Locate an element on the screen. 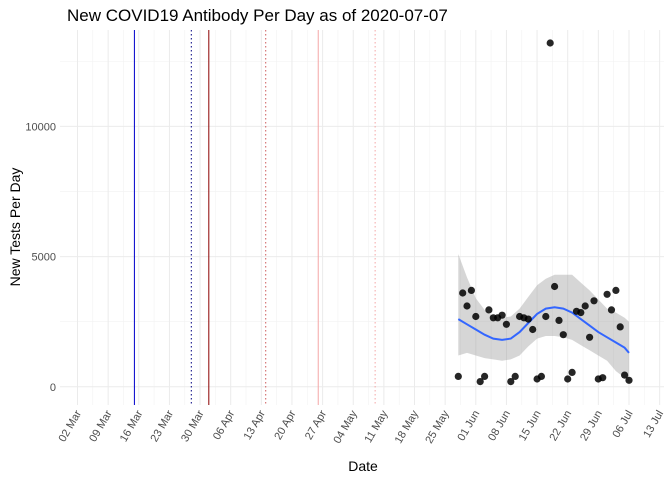 Image resolution: width=672 pixels, height=480 pixels. smooth-trend-line is located at coordinates (543, 330).